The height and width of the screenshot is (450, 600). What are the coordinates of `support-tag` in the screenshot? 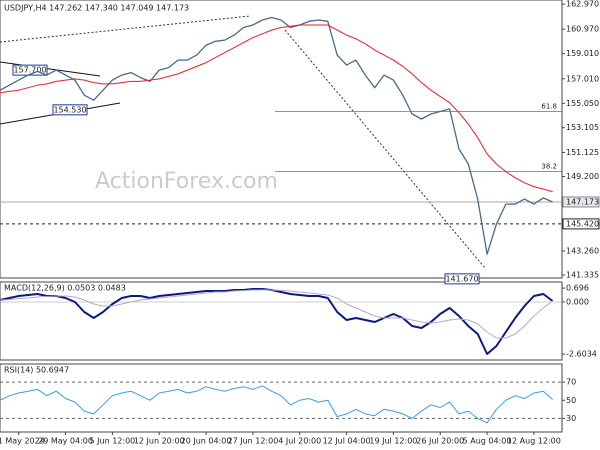 It's located at (581, 224).